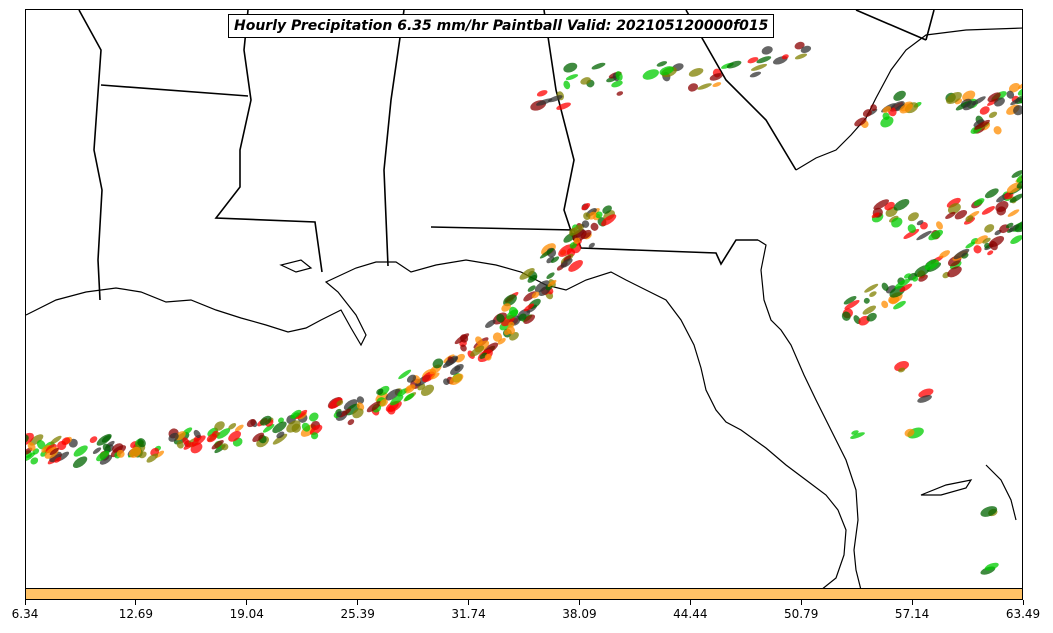  What do you see at coordinates (1023, 614) in the screenshot?
I see `colorbar-tick-label: 63.49` at bounding box center [1023, 614].